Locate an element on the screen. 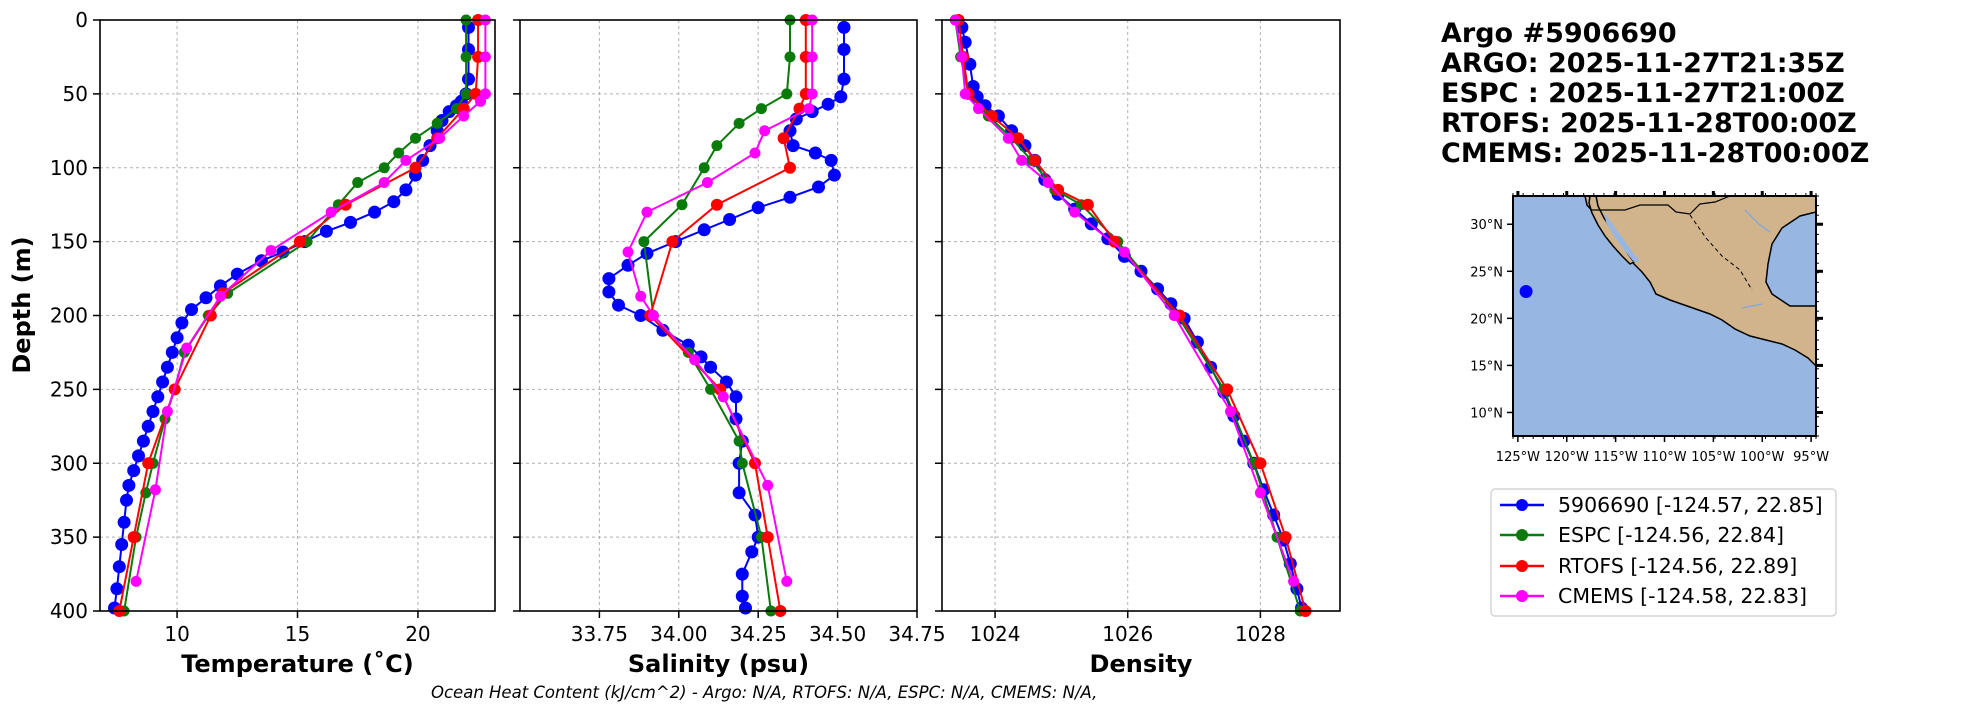 This screenshot has height=712, width=1967. density-xtick-label-1: 1026 is located at coordinates (1127, 634).